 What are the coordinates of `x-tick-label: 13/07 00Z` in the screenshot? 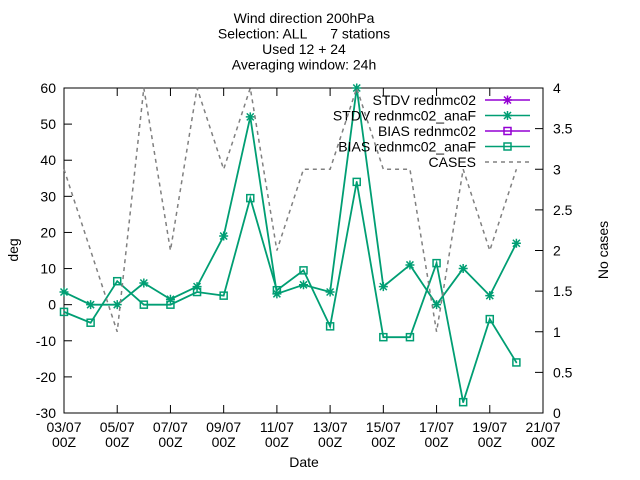 It's located at (330, 434).